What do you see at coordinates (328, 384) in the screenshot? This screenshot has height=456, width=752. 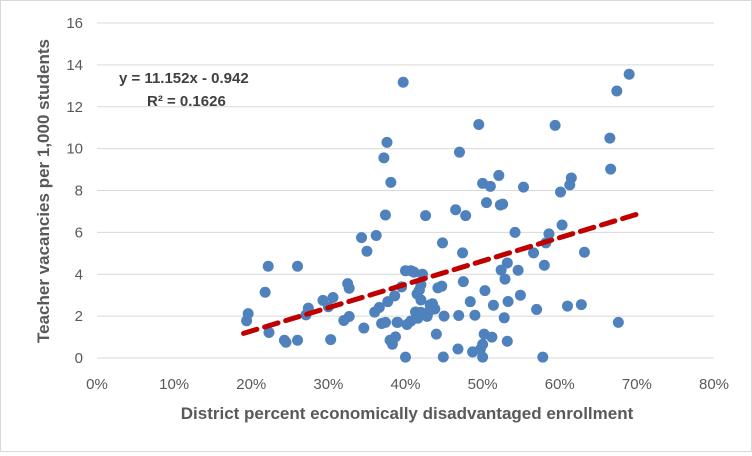 I see `x-tick-label: 30%` at bounding box center [328, 384].